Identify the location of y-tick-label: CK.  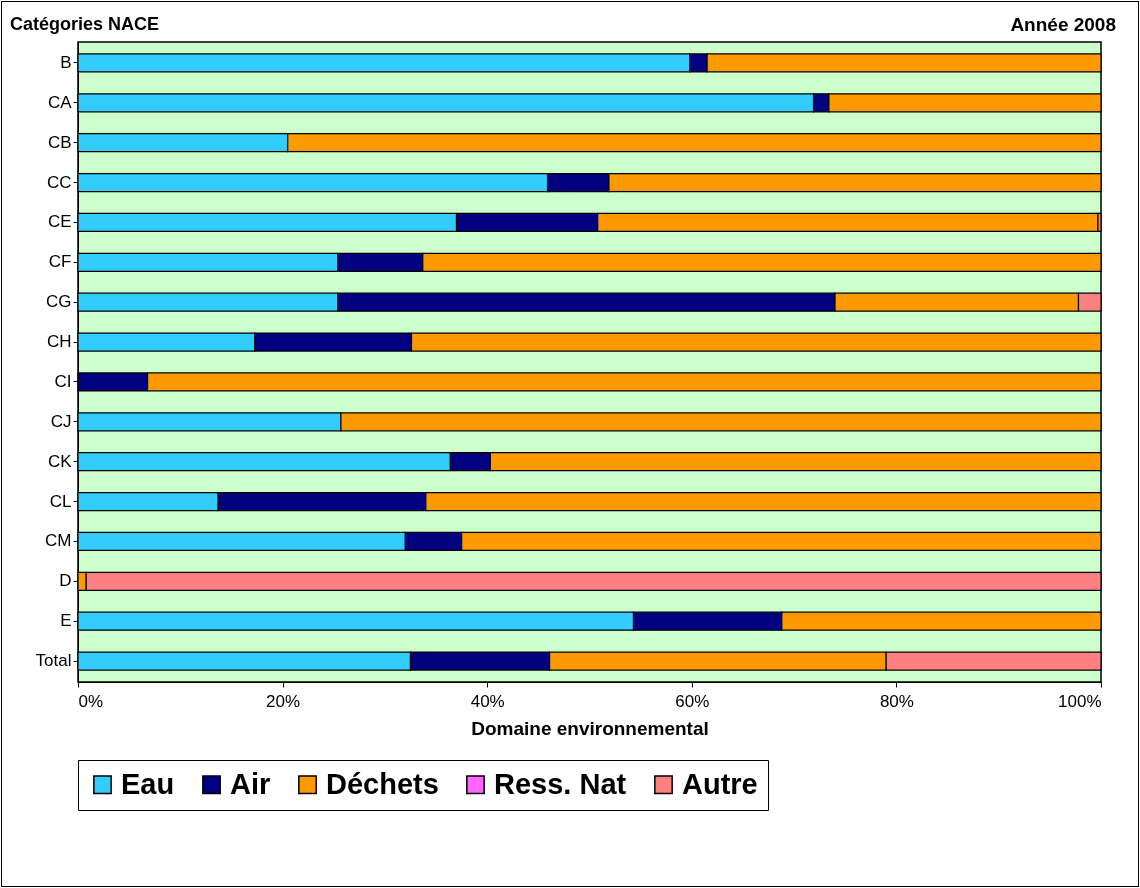
(60, 461).